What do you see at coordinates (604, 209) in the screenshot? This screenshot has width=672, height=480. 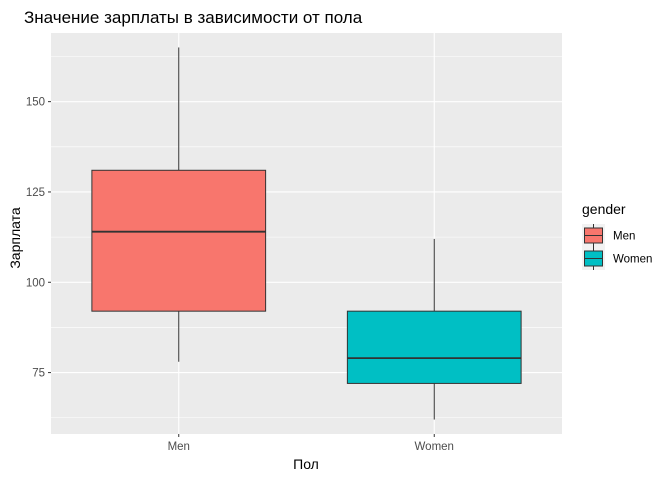 I see `legend-title: gender` at bounding box center [604, 209].